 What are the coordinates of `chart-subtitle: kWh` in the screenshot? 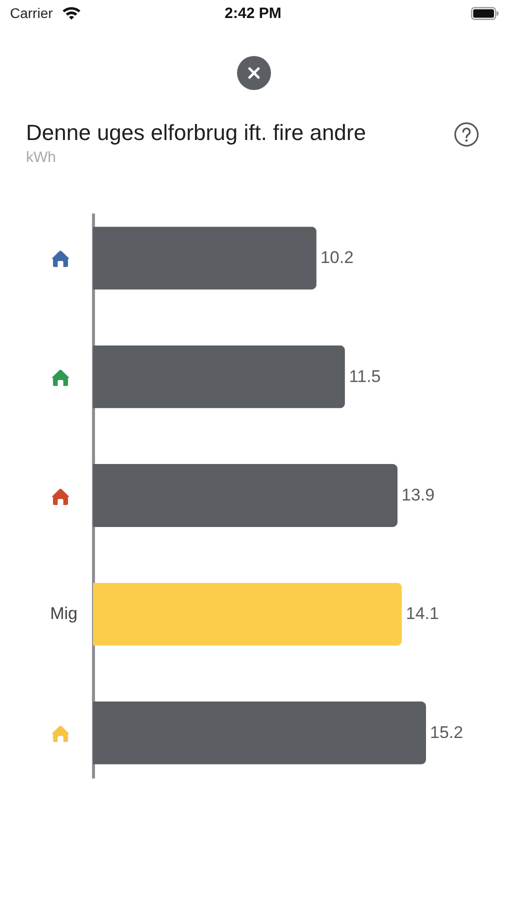 It's located at (41, 157).